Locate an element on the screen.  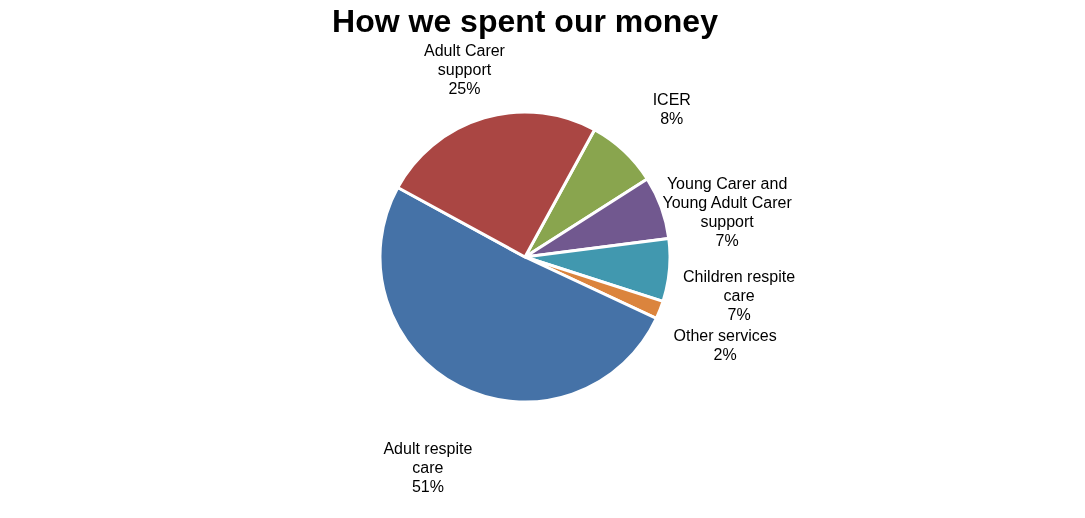
data-label: 8% is located at coordinates (672, 118).